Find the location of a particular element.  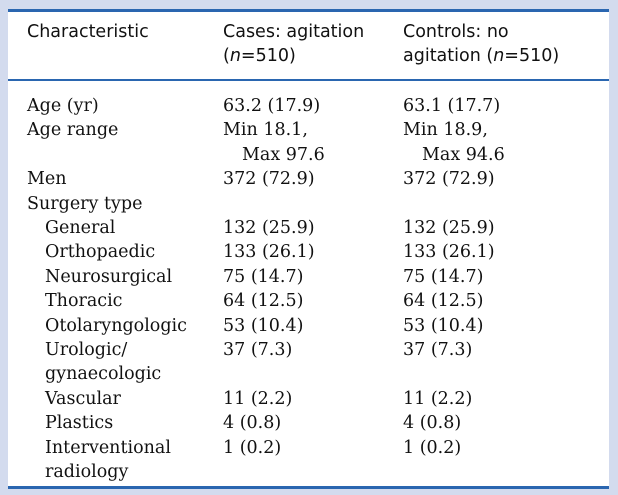

header-controls-line2: agitation (n=510) is located at coordinates (481, 56).